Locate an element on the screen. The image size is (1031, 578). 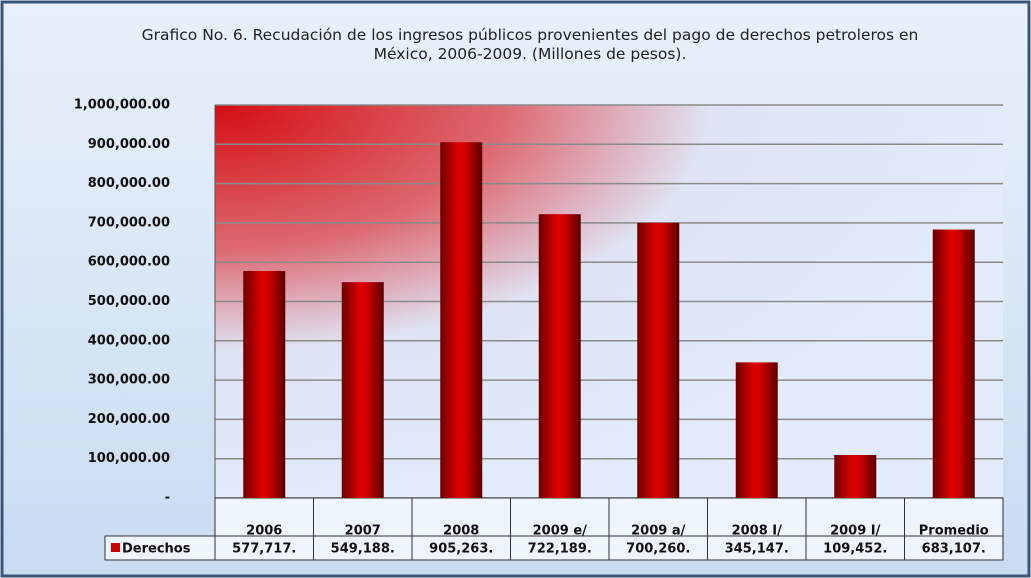
x-tick-label: 2008 I/ is located at coordinates (757, 531).